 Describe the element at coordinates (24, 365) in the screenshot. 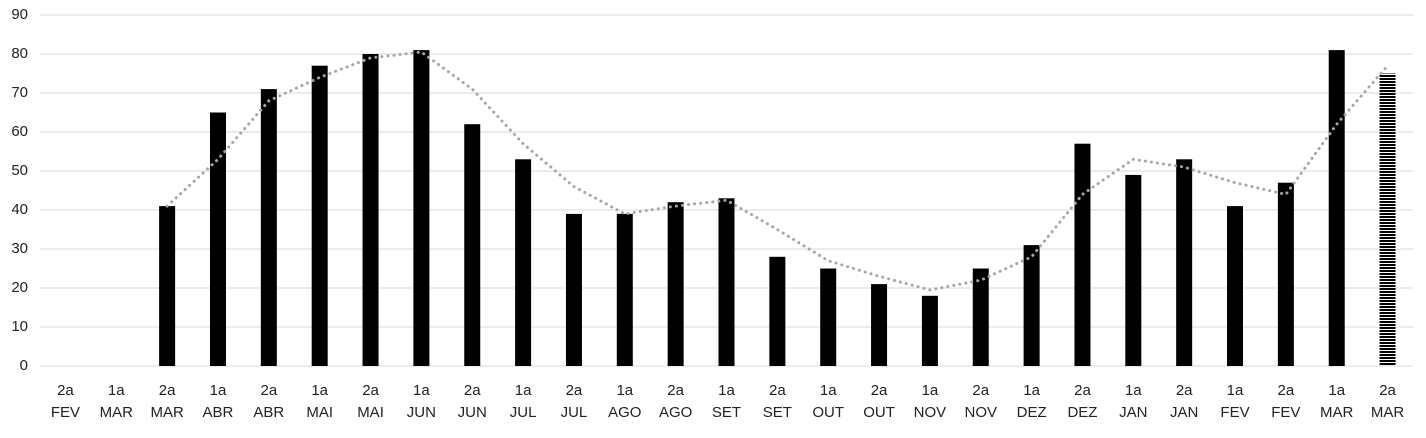

I see `y-tick-label: 0` at that location.